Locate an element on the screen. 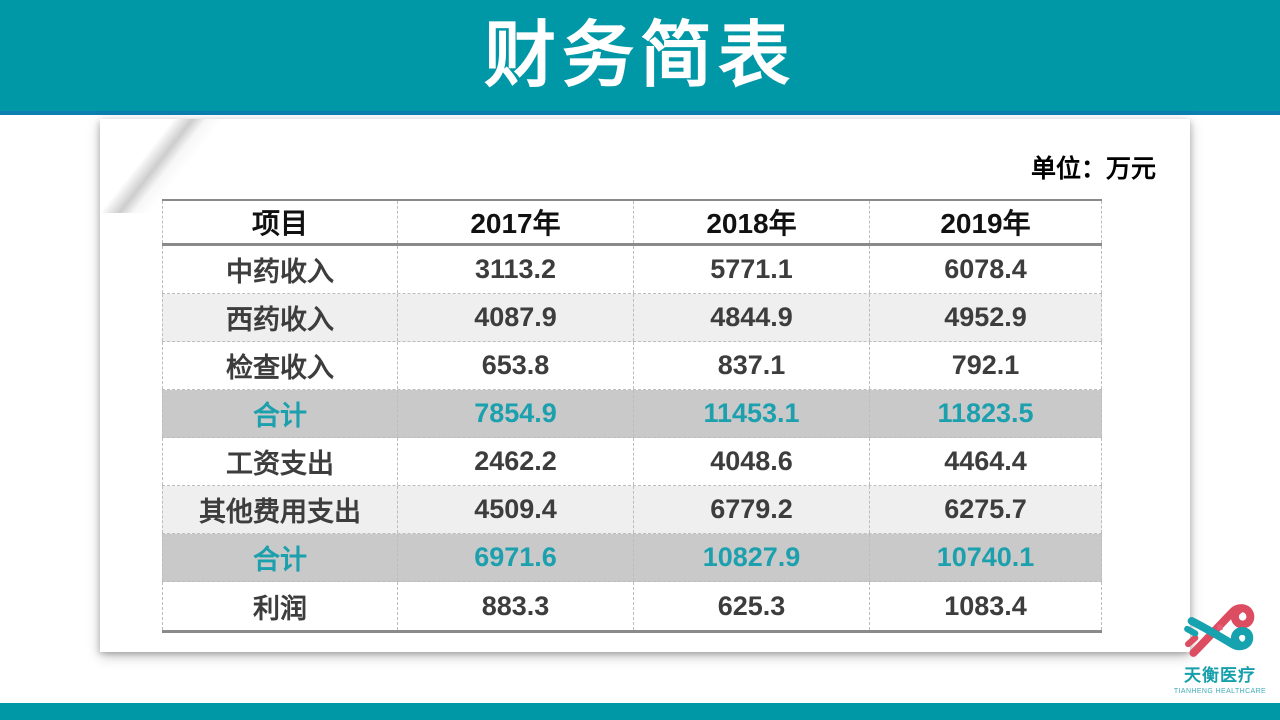 Image resolution: width=1280 pixels, height=720 pixels. cell-value: 4509.4 is located at coordinates (515, 509).